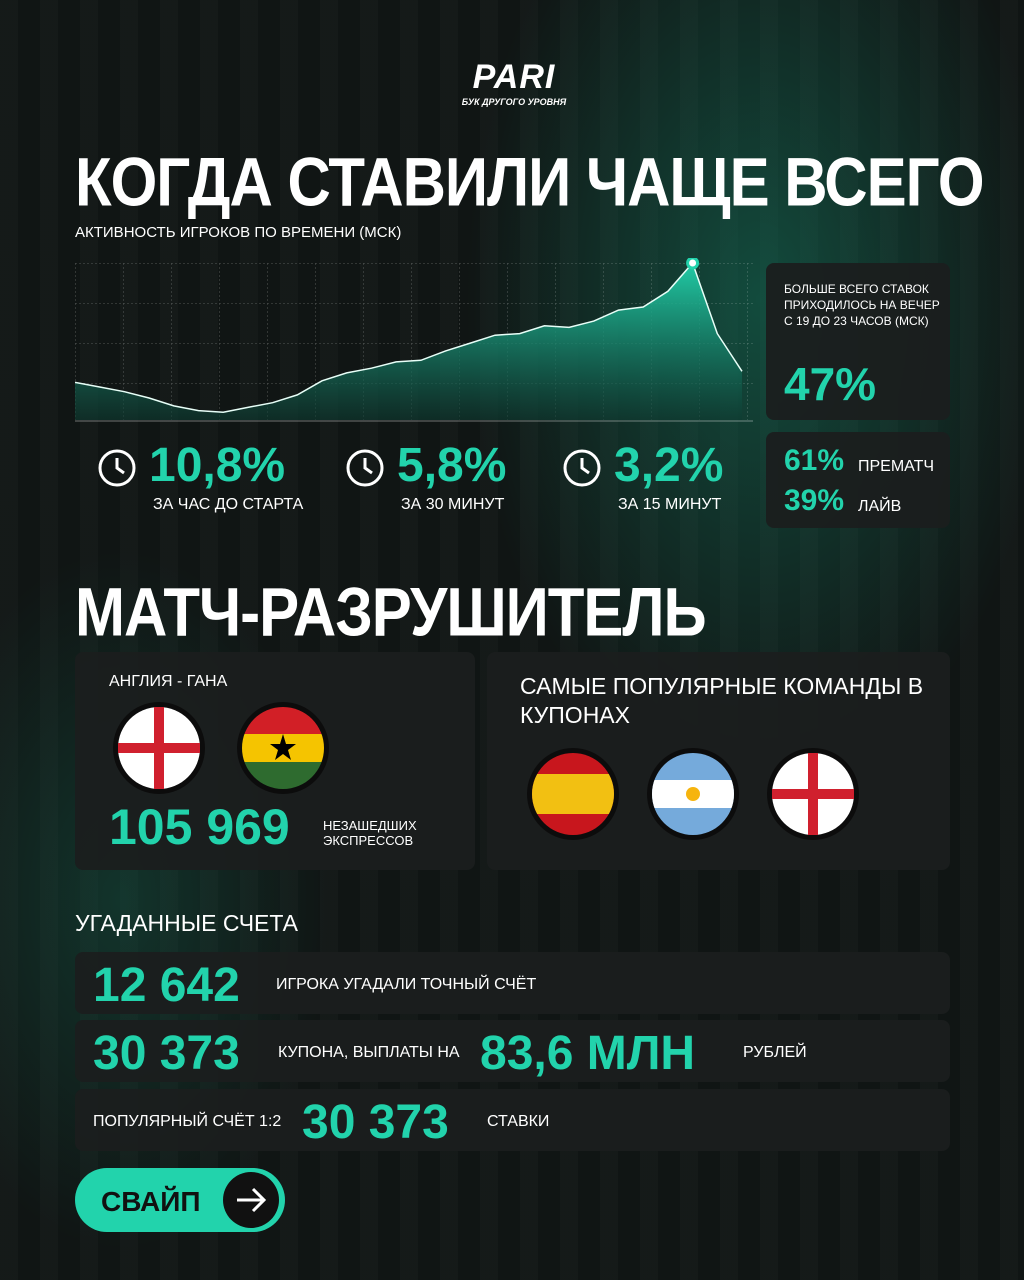 This screenshot has height=1280, width=1024. I want to click on logo-tagline: БУК ДРУГОГО УРОВНЯ, so click(514, 102).